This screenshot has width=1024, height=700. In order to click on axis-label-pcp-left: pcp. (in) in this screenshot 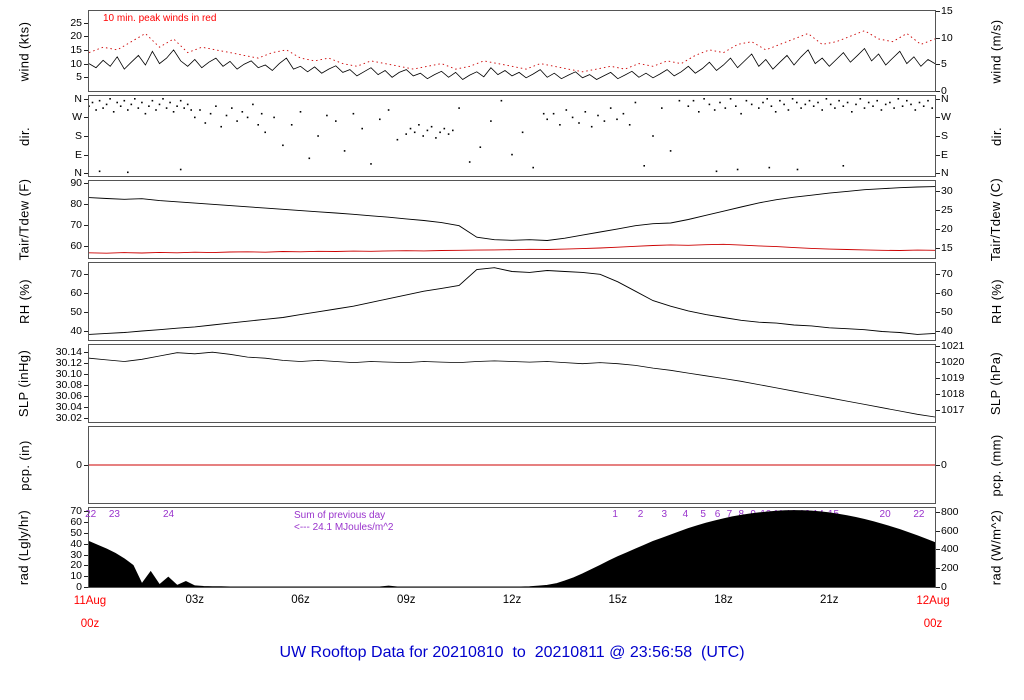, I will do `click(24, 465)`.